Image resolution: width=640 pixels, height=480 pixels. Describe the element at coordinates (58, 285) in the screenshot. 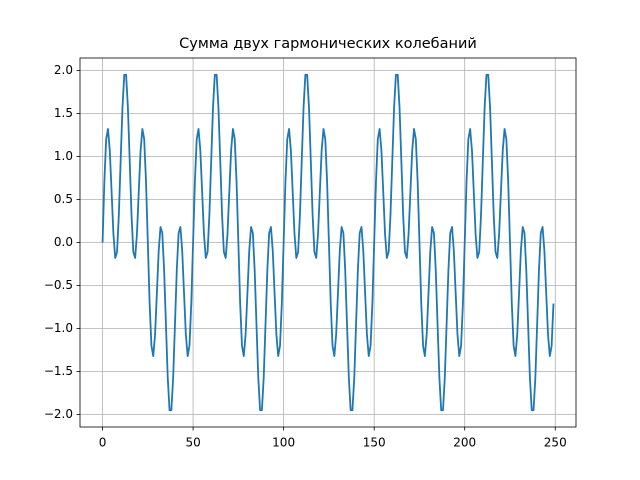

I see `y-tick-label: −0.5` at that location.